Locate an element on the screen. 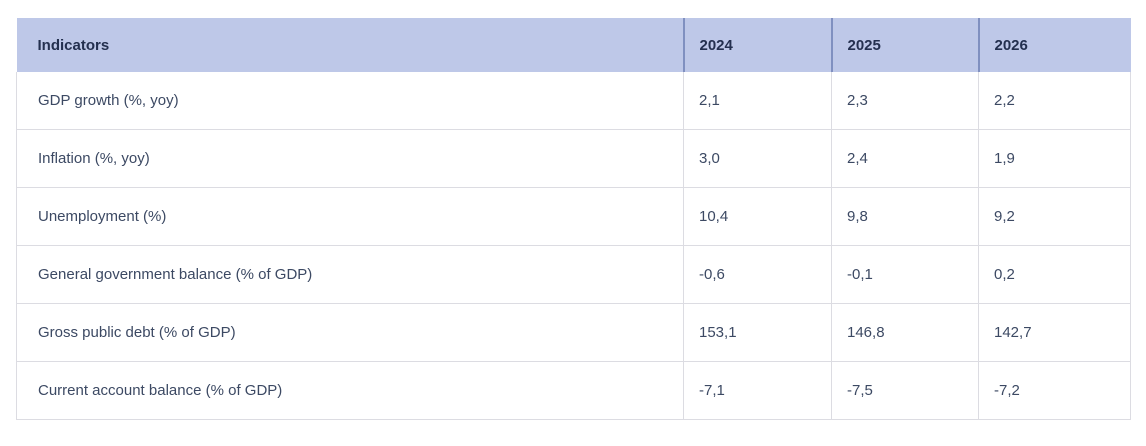 Image resolution: width=1146 pixels, height=446 pixels. value-cell: 146,8 is located at coordinates (905, 332).